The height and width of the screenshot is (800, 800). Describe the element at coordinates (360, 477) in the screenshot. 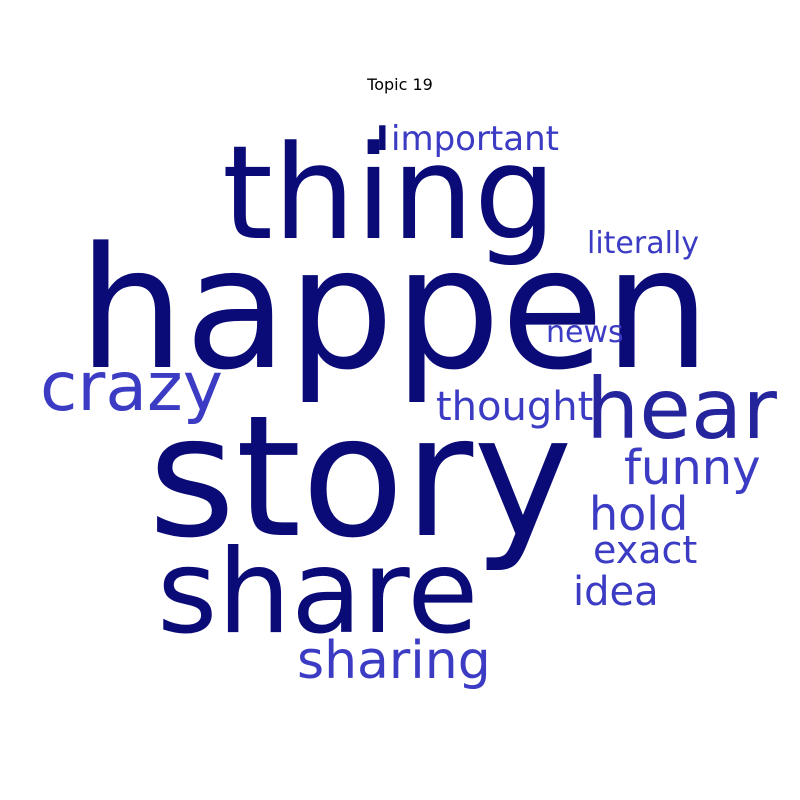

I see `word-story: story` at that location.